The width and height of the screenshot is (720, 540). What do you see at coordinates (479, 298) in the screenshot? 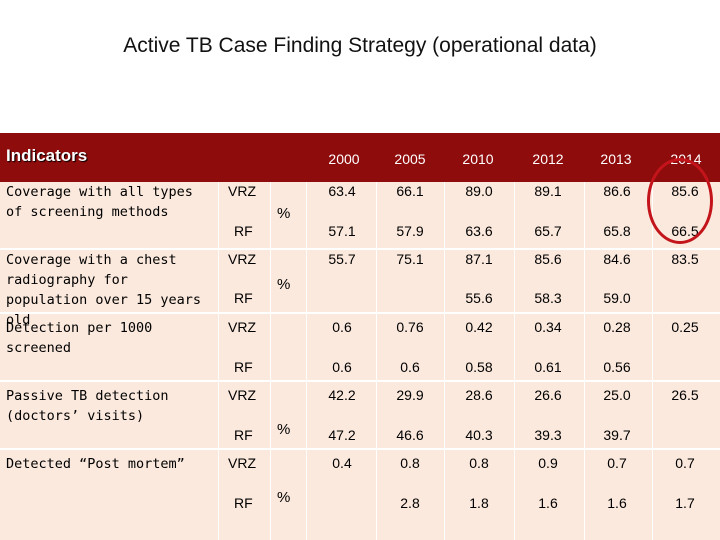
I see `value-cell: 55.6` at bounding box center [479, 298].